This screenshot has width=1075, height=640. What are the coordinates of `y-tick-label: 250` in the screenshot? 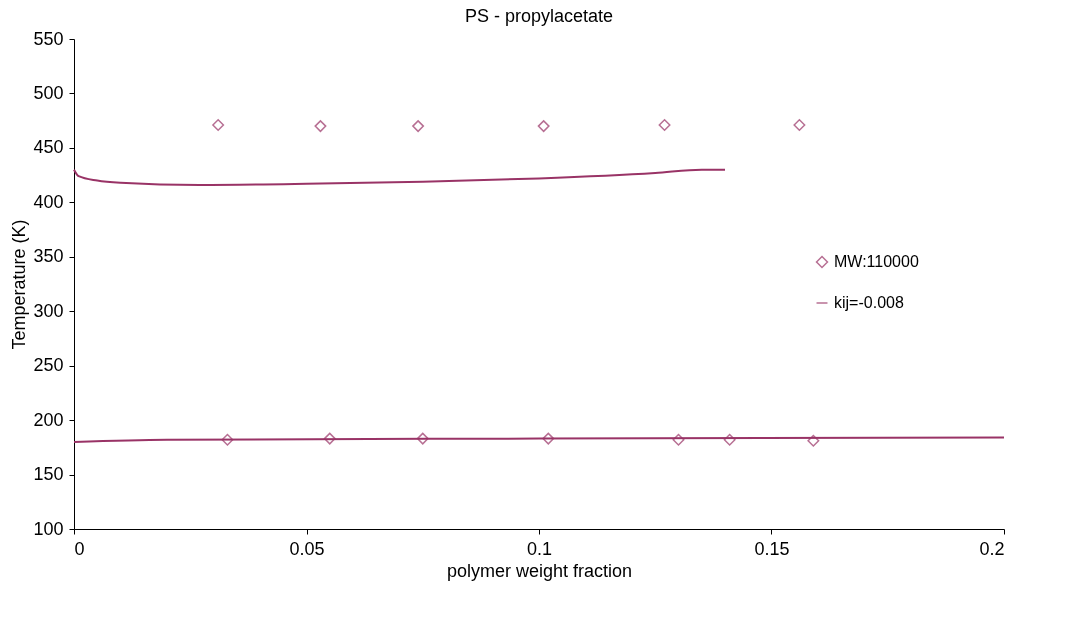 It's located at (48, 365).